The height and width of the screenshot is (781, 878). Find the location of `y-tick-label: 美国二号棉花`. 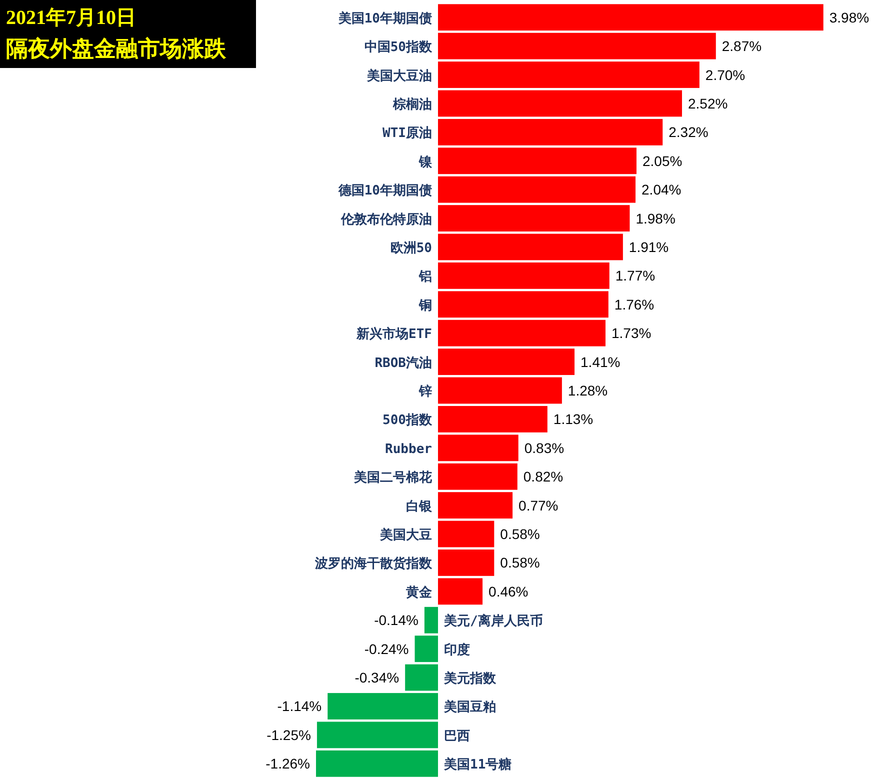

y-tick-label: 美国二号棉花 is located at coordinates (393, 478).